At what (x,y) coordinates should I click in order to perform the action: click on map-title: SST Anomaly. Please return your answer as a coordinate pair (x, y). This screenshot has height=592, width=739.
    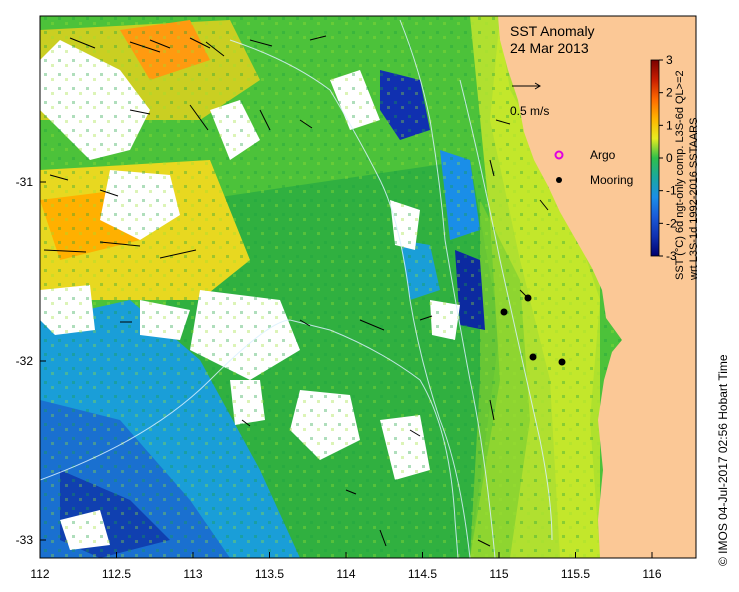
    Looking at the image, I should click on (552, 31).